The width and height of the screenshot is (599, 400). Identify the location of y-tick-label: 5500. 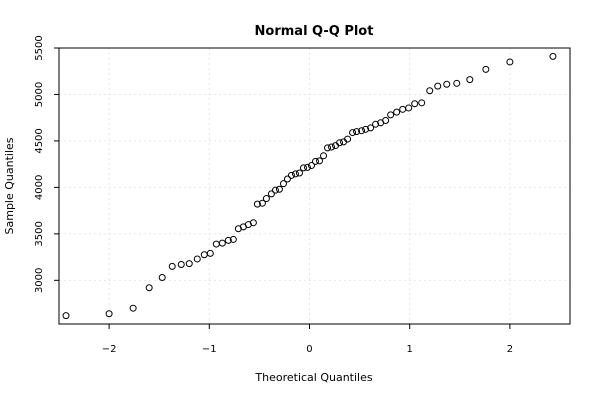
(39, 47).